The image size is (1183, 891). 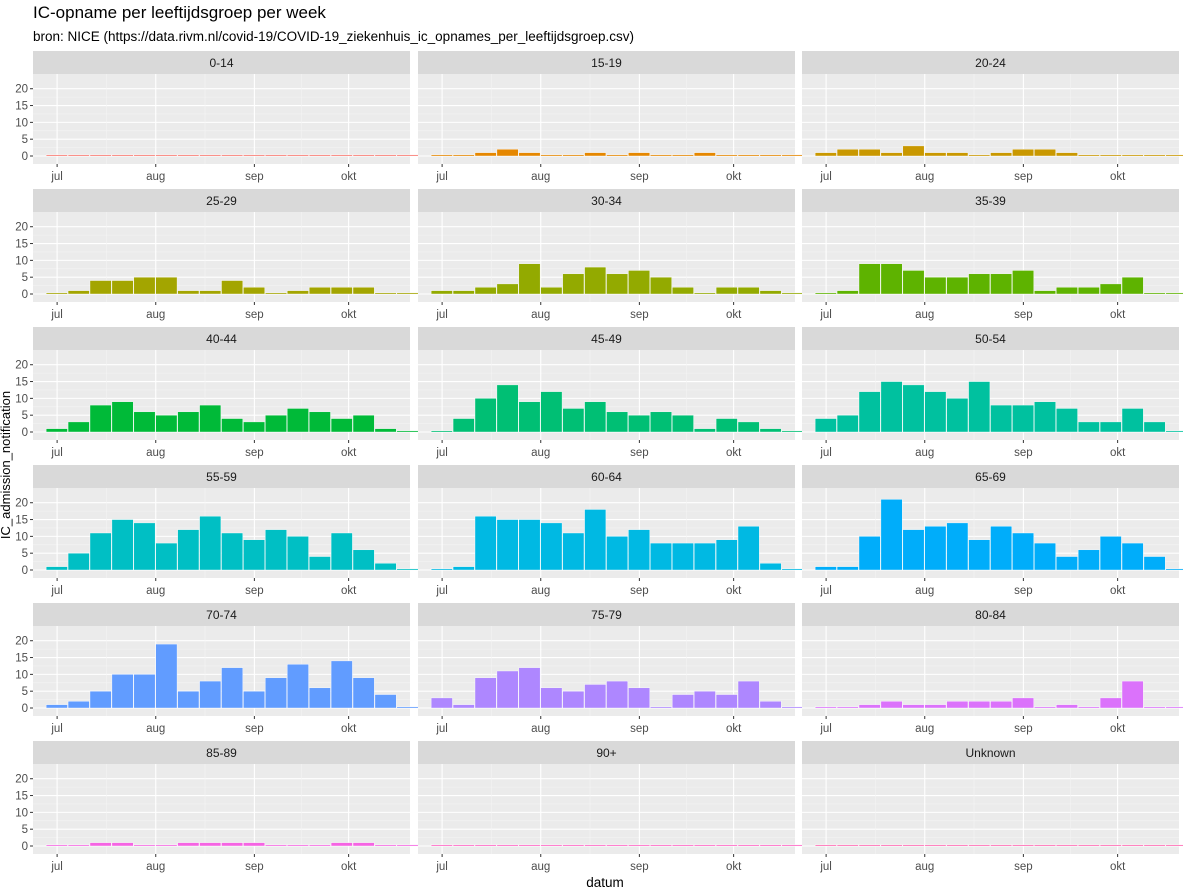 What do you see at coordinates (825, 315) in the screenshot?
I see `x-tick-label: jul` at bounding box center [825, 315].